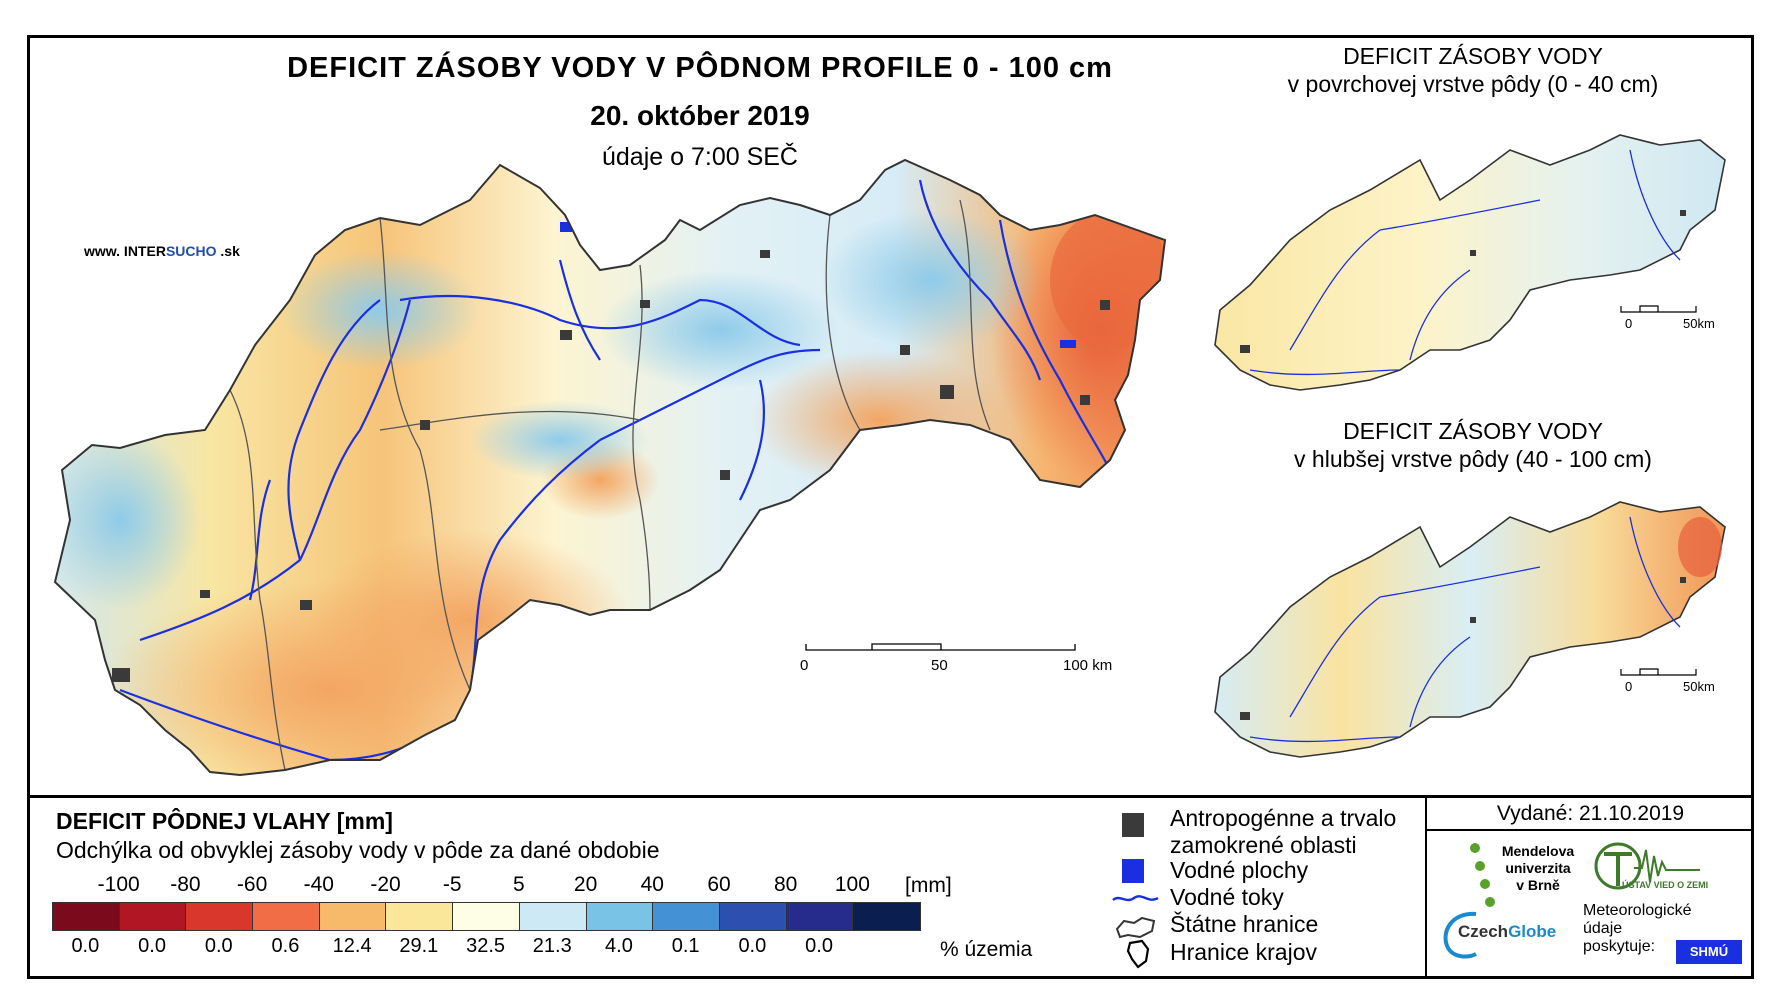 Image resolution: width=1772 pixels, height=1003 pixels. What do you see at coordinates (1482, 875) in the screenshot?
I see `mendel-dots-icon` at bounding box center [1482, 875].